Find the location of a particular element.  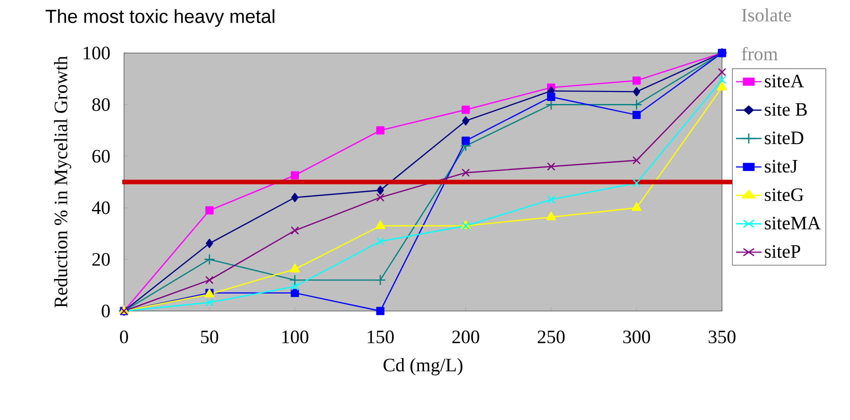

x-tick-label: 350 is located at coordinates (722, 337).